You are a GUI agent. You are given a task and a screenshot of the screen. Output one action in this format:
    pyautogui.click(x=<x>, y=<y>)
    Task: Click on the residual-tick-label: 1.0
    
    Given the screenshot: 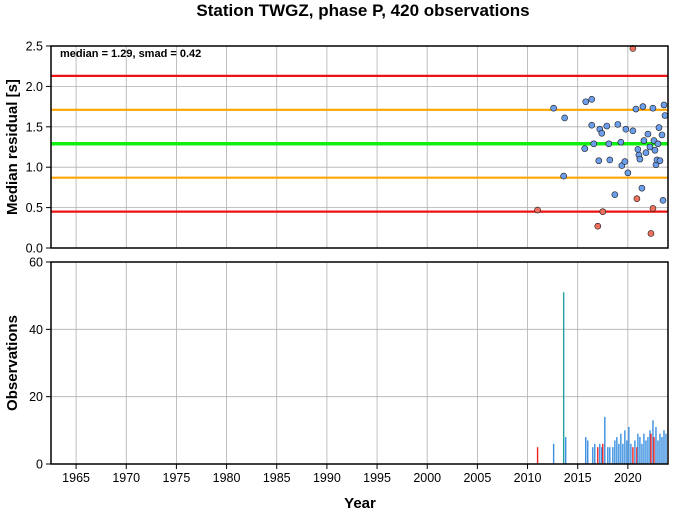 What is the action you would take?
    pyautogui.click(x=34, y=168)
    